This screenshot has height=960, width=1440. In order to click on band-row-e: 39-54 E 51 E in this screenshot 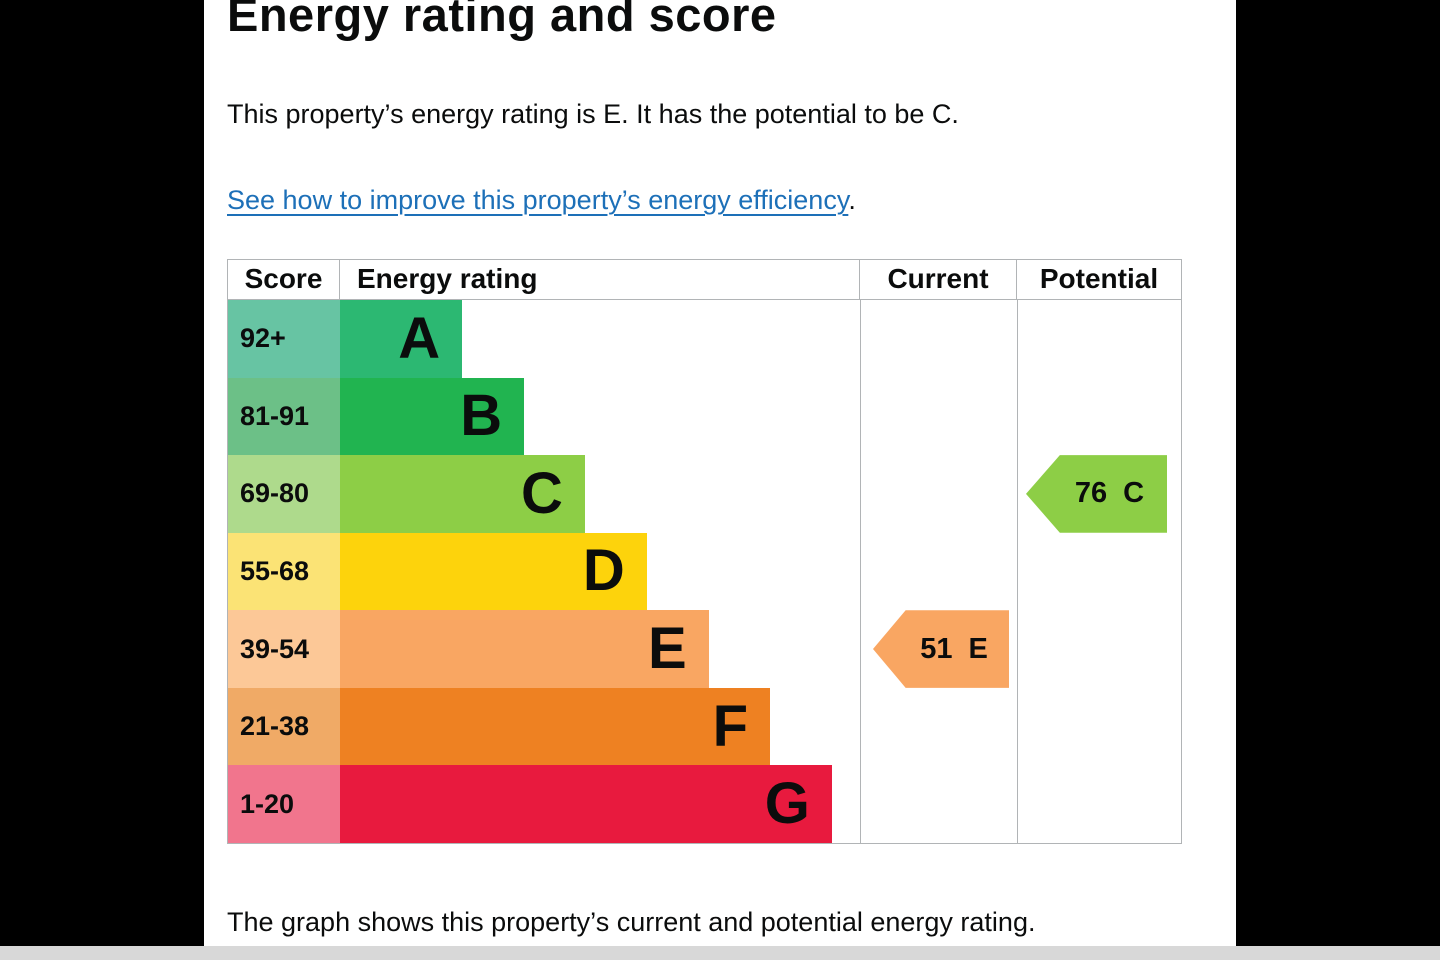, I will do `click(704, 649)`.